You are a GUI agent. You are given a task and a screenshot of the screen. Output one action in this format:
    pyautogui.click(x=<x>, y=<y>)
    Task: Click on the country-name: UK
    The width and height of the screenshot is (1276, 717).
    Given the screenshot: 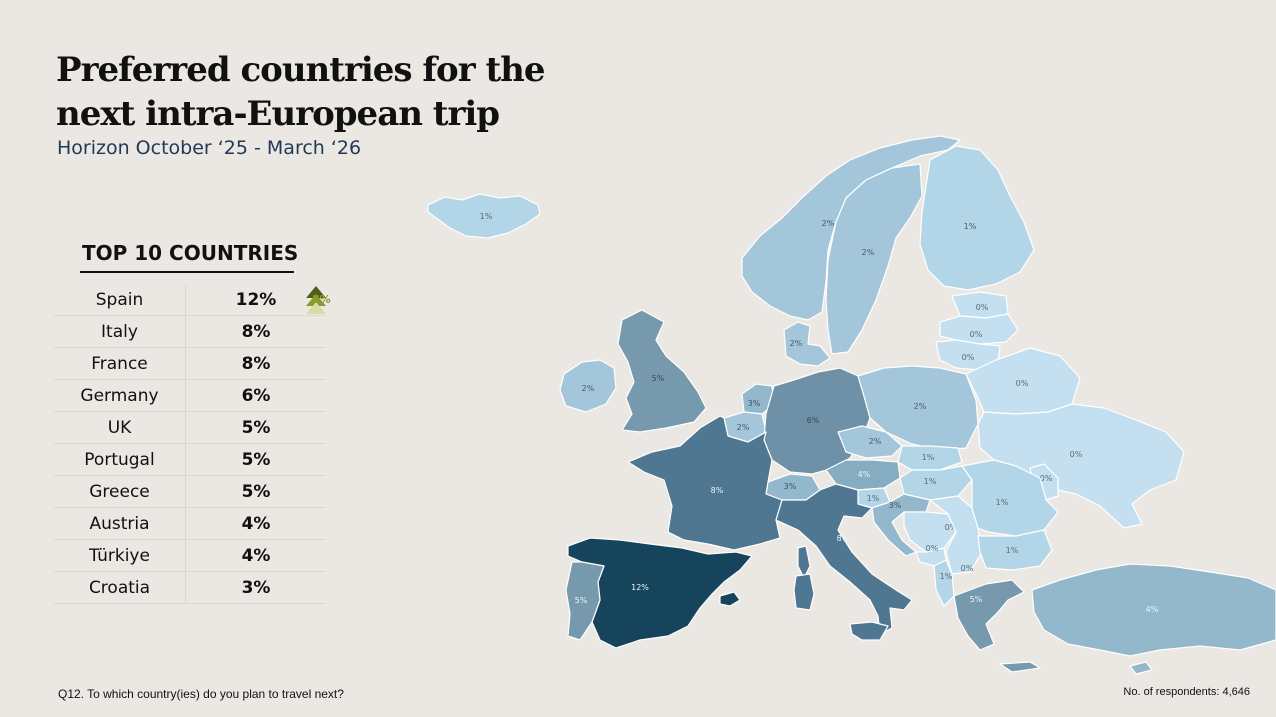 What is the action you would take?
    pyautogui.click(x=120, y=427)
    